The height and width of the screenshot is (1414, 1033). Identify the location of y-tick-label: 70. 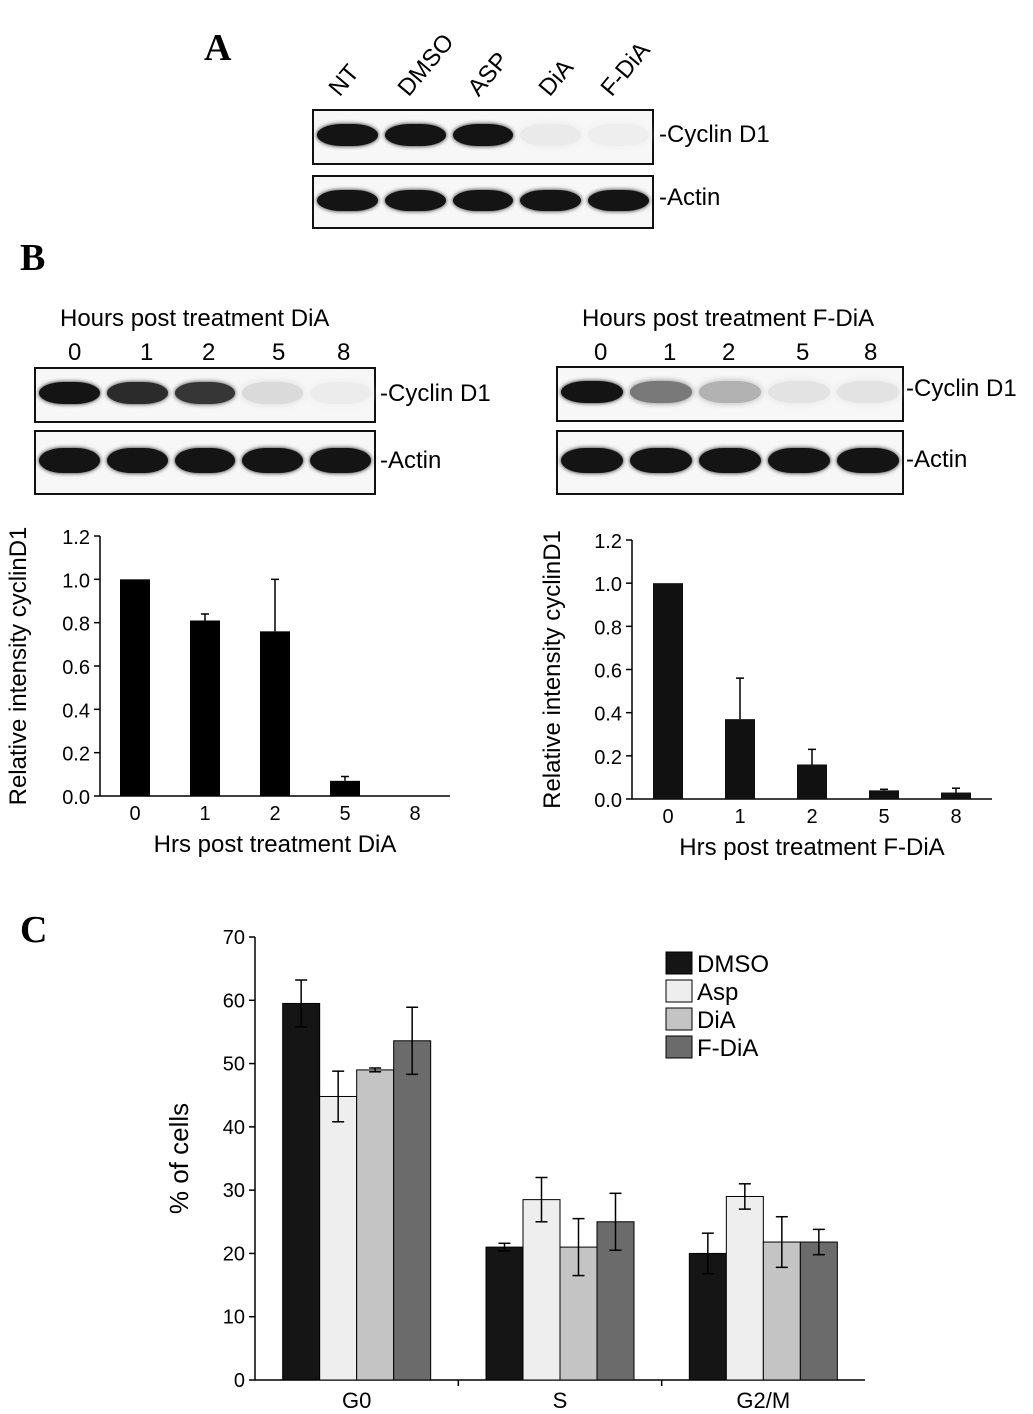
(234, 938).